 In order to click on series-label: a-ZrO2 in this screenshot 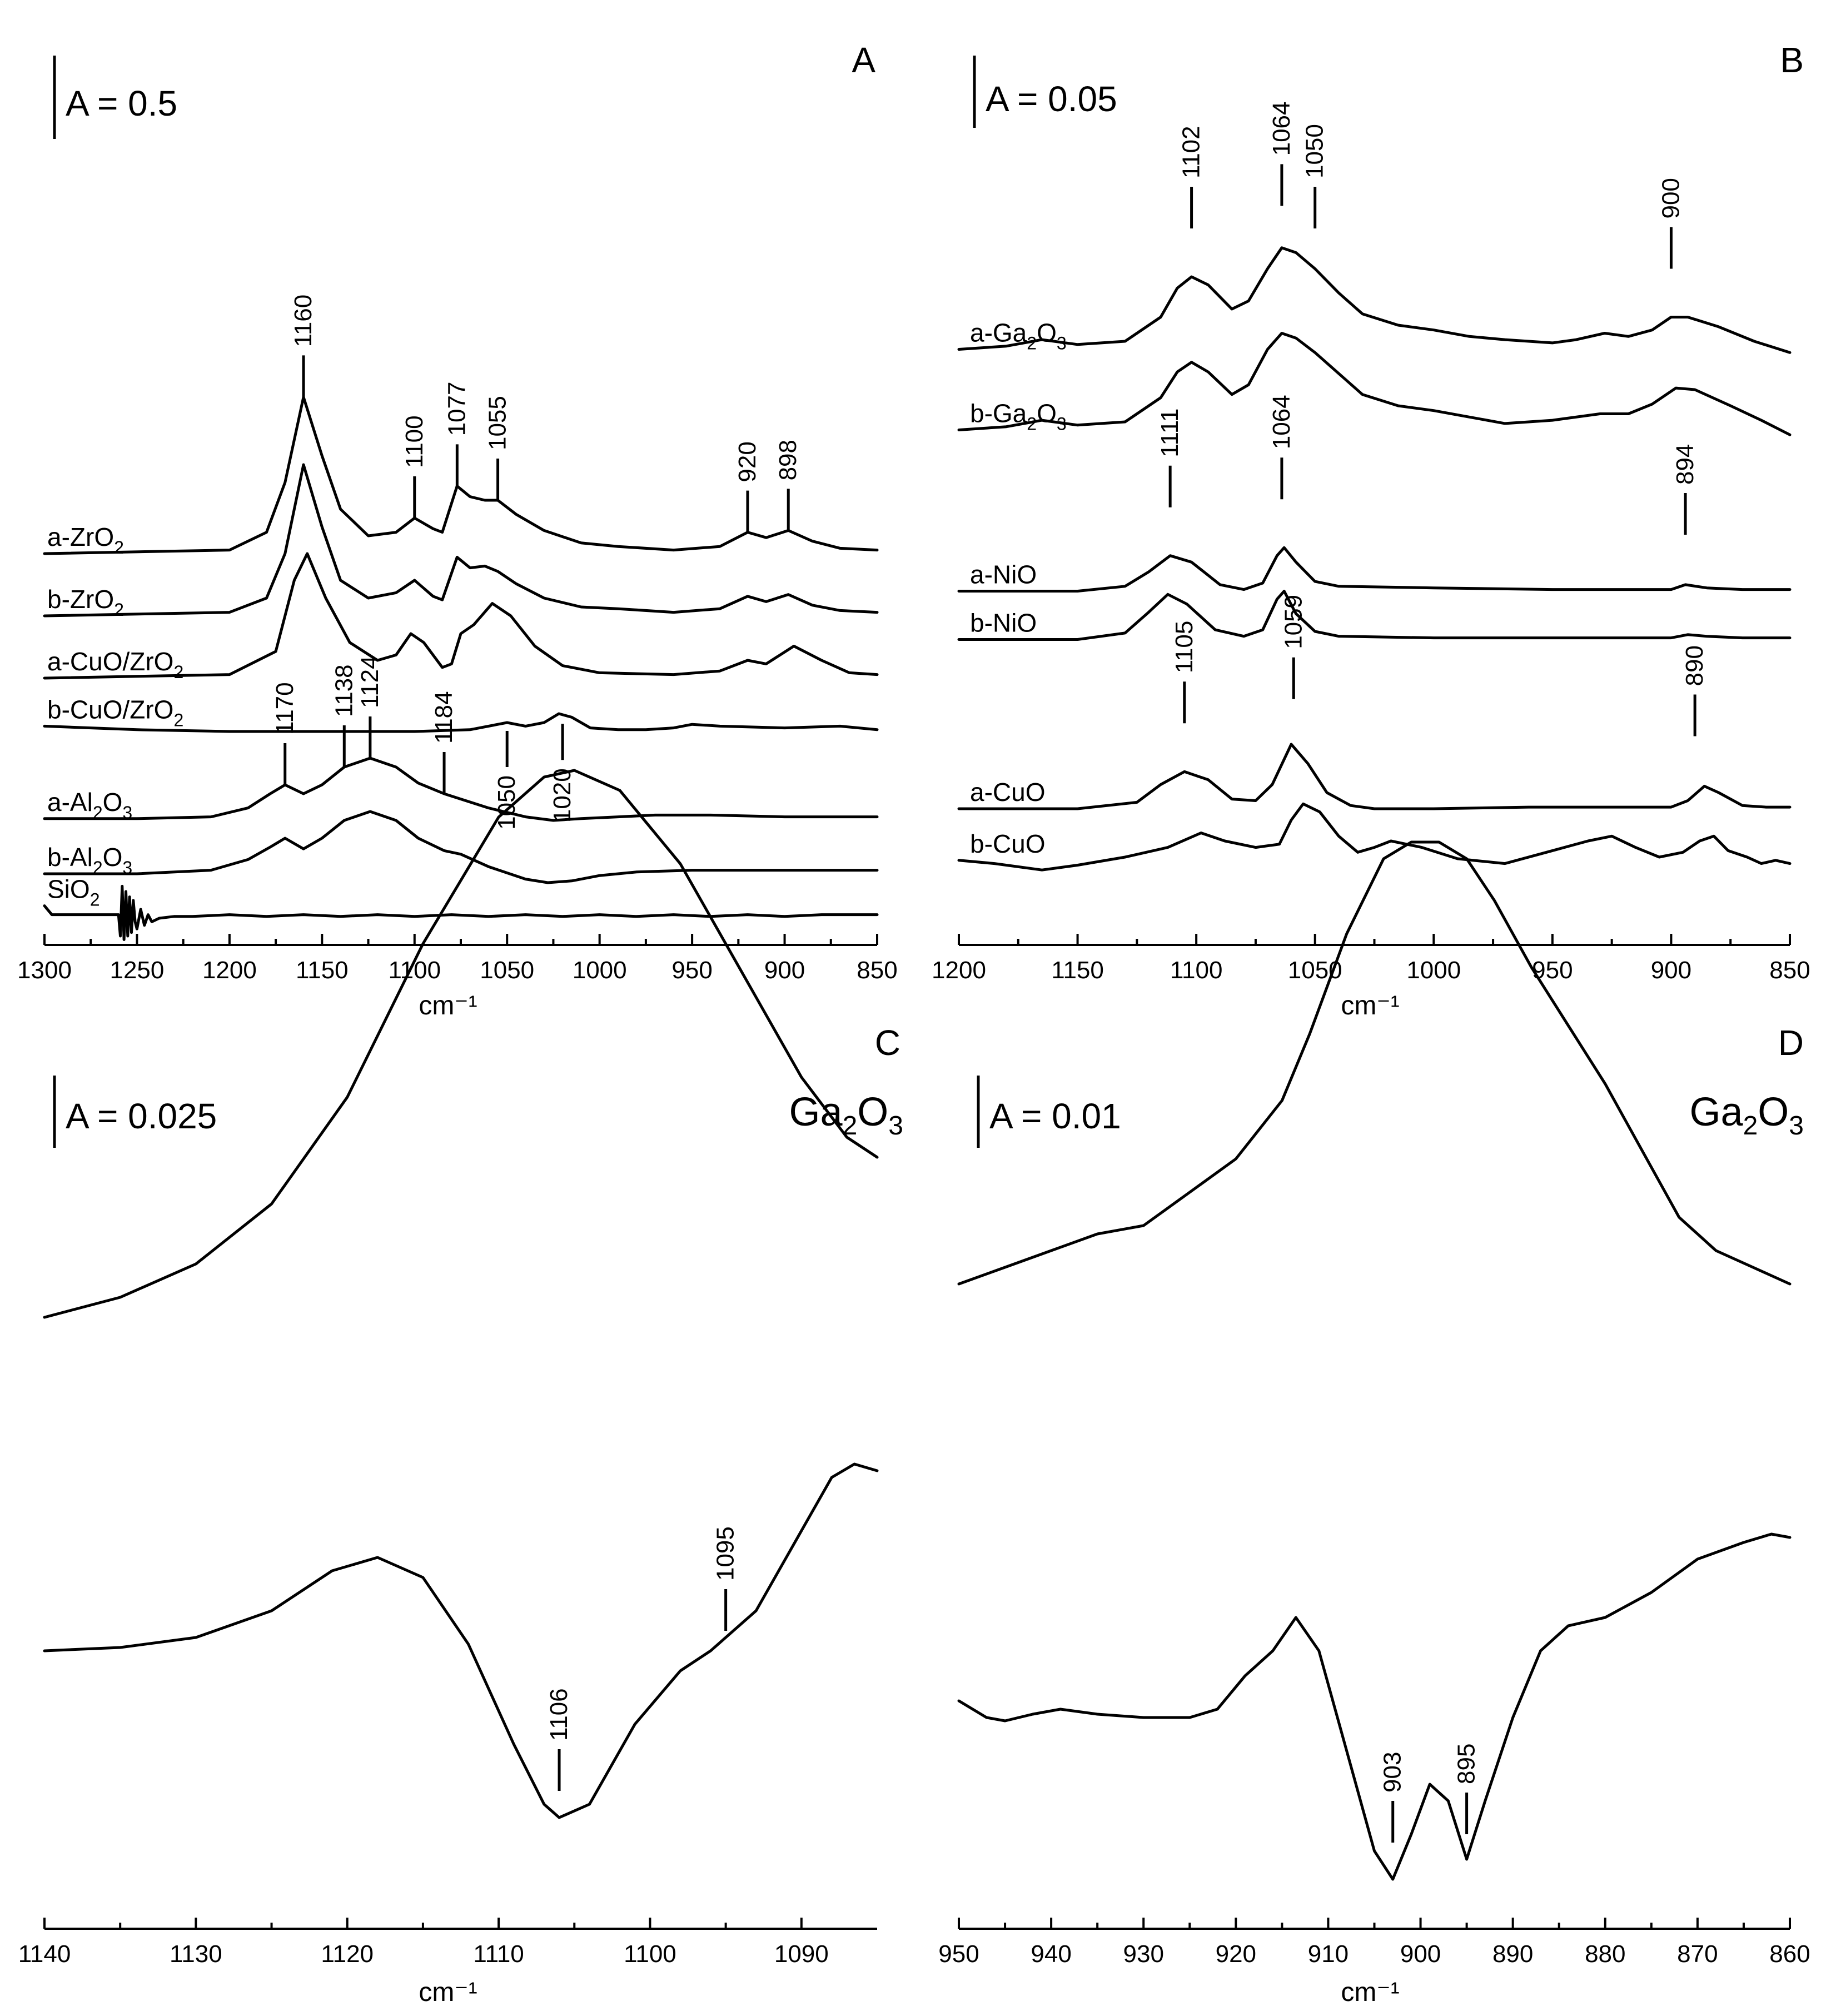, I will do `click(86, 539)`.